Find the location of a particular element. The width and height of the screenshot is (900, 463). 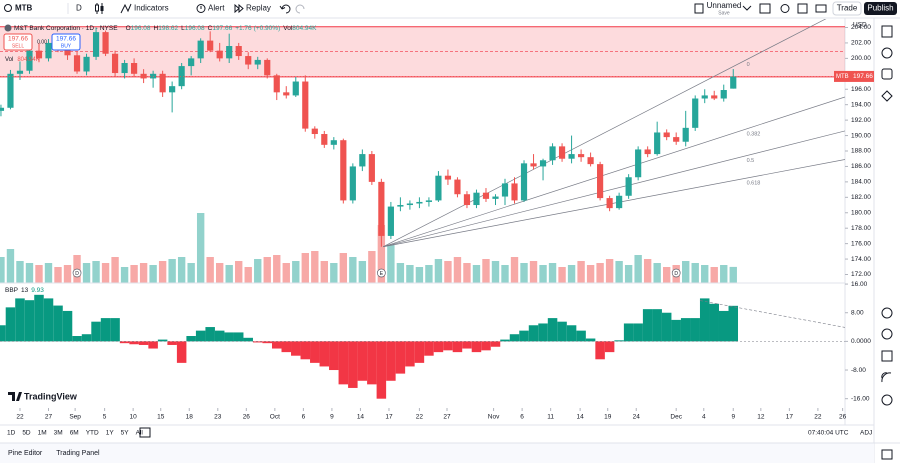

calendar-icon is located at coordinates (887, 356).